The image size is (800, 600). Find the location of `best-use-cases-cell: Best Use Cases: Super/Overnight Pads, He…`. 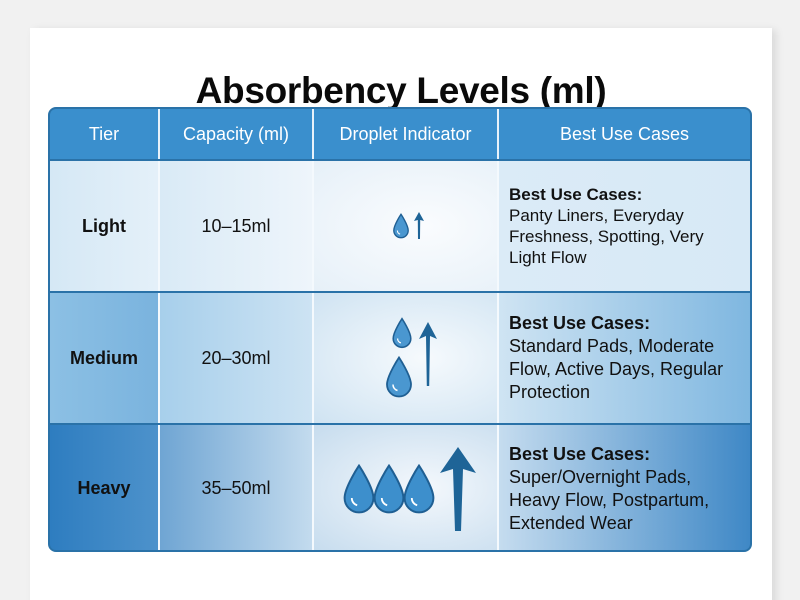

best-use-cases-cell: Best Use Cases: Super/Overnight Pads, He… is located at coordinates (624, 487).